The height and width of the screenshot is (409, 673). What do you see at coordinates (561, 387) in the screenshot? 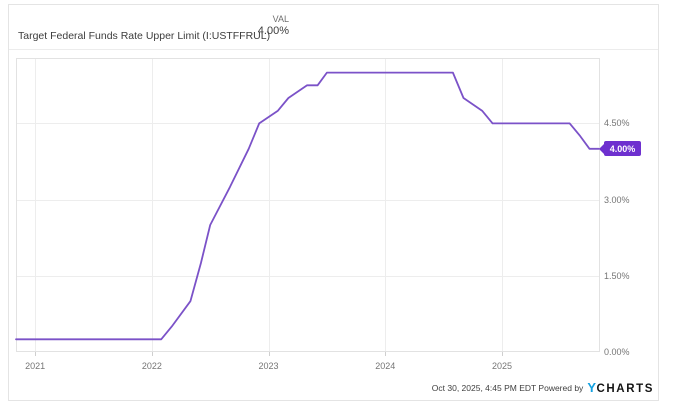
I see `powered-by-text: Powered by` at bounding box center [561, 387].